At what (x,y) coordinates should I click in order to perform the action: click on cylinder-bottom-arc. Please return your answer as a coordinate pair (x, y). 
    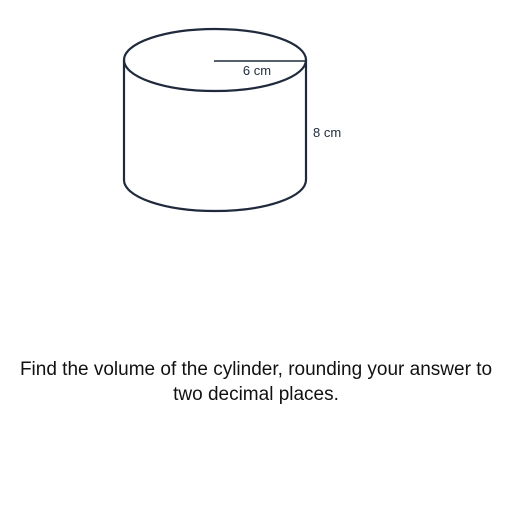
    Looking at the image, I should click on (215, 195).